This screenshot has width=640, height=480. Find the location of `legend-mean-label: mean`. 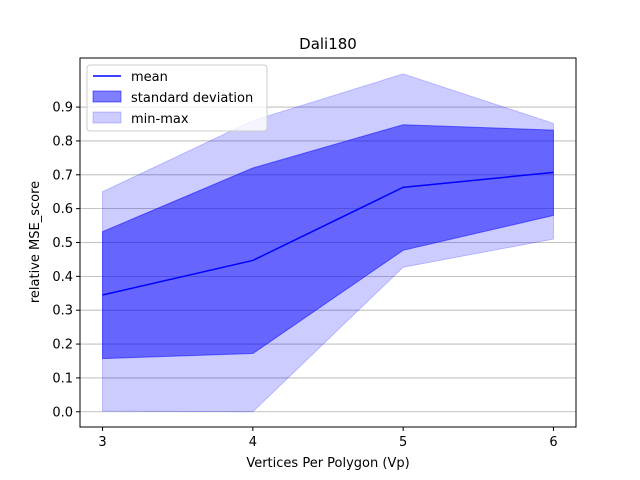

legend-mean-label: mean is located at coordinates (149, 77).